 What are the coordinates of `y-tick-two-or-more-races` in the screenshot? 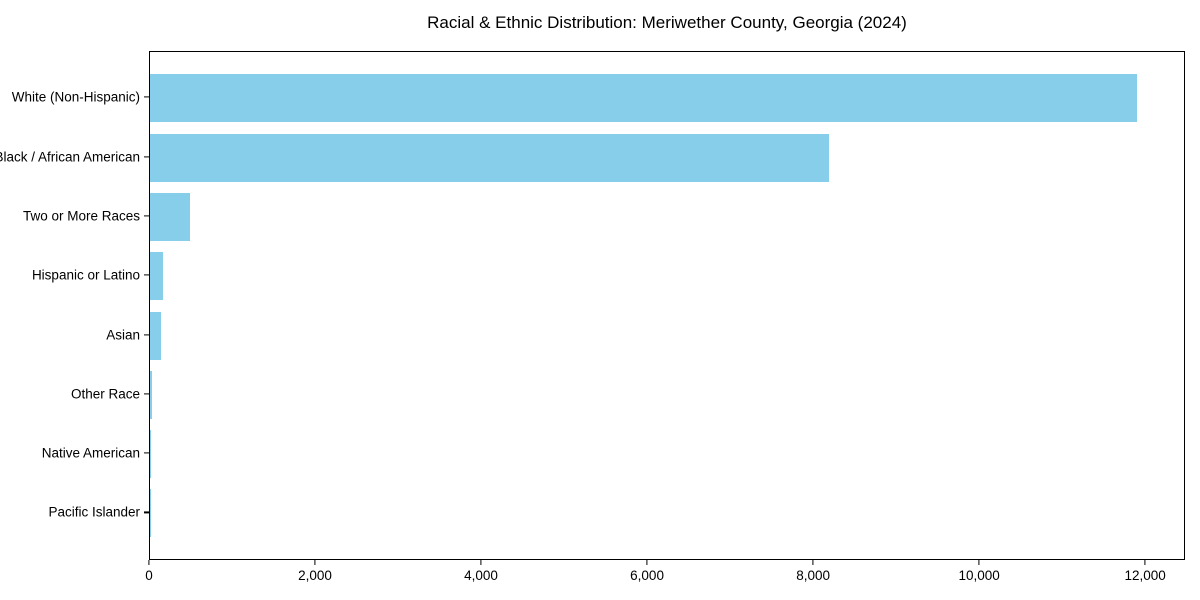 It's located at (146, 216).